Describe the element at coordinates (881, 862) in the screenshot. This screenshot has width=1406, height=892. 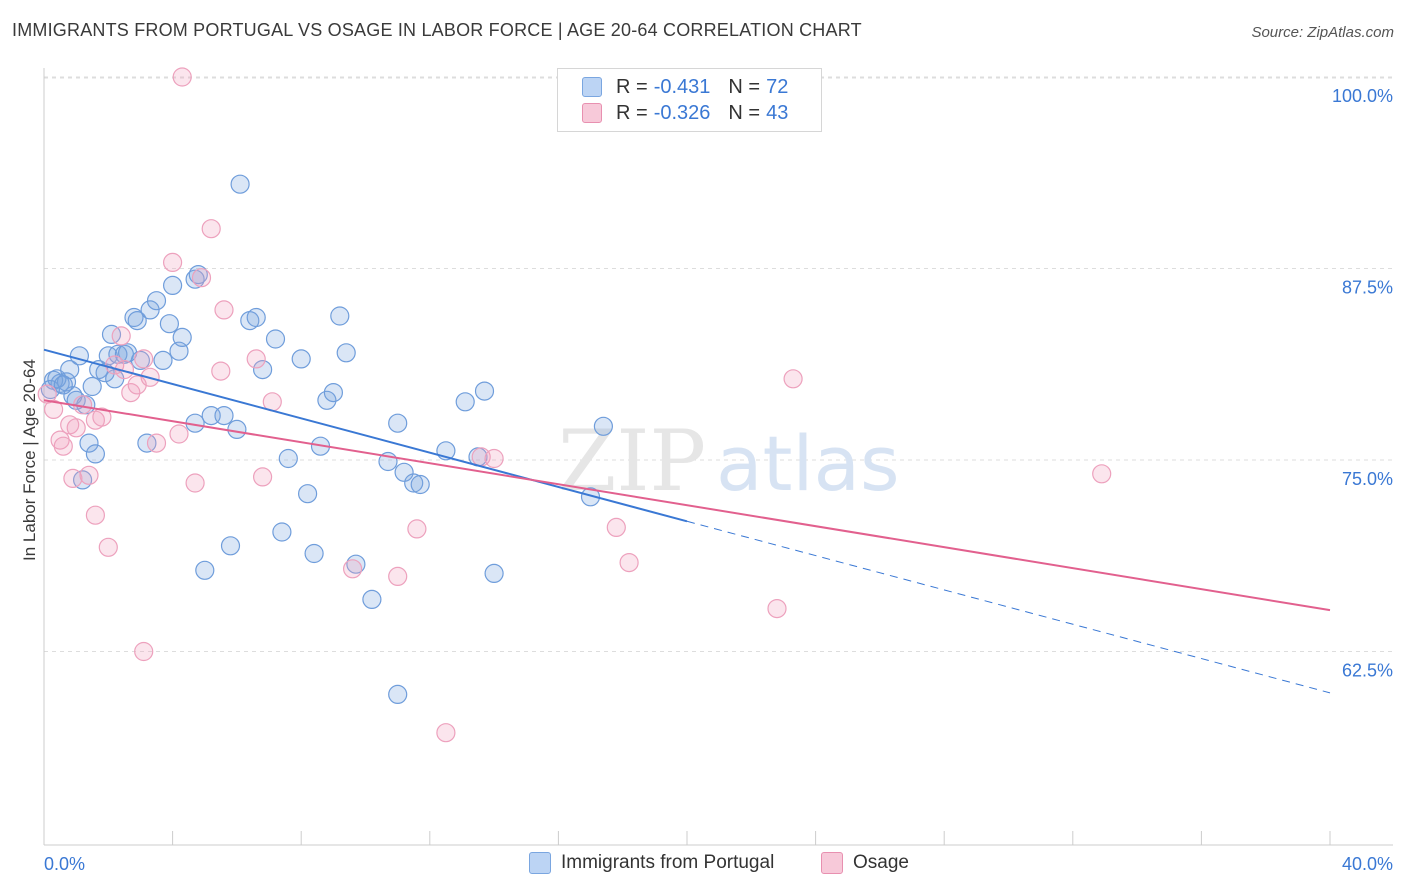
I see `series-name-osage: Osage` at that location.